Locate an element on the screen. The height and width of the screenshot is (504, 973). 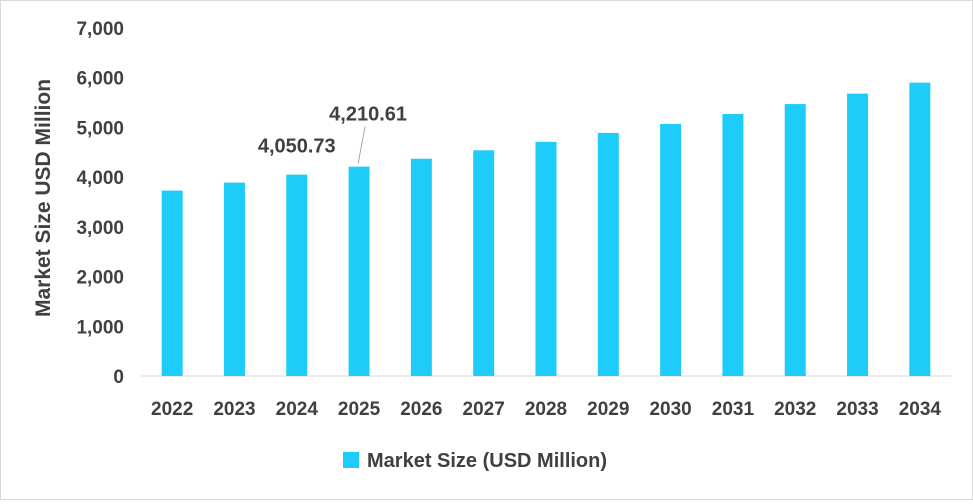
x-tick-label: 2026 is located at coordinates (421, 409).